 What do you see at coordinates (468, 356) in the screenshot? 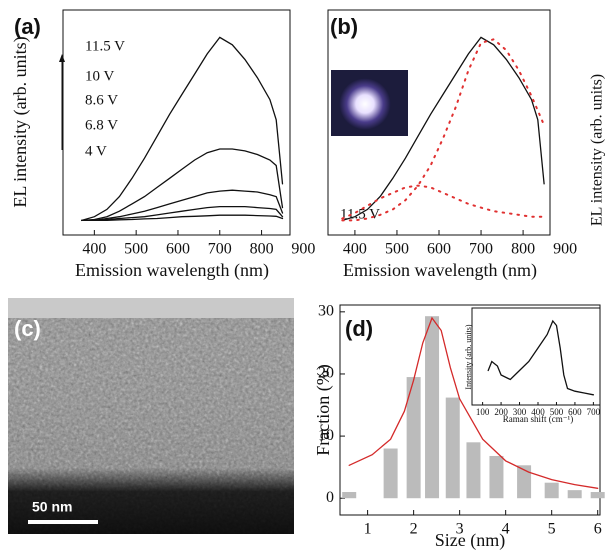
I see `y-axis-label: Intensity (arb. units)` at bounding box center [468, 356].